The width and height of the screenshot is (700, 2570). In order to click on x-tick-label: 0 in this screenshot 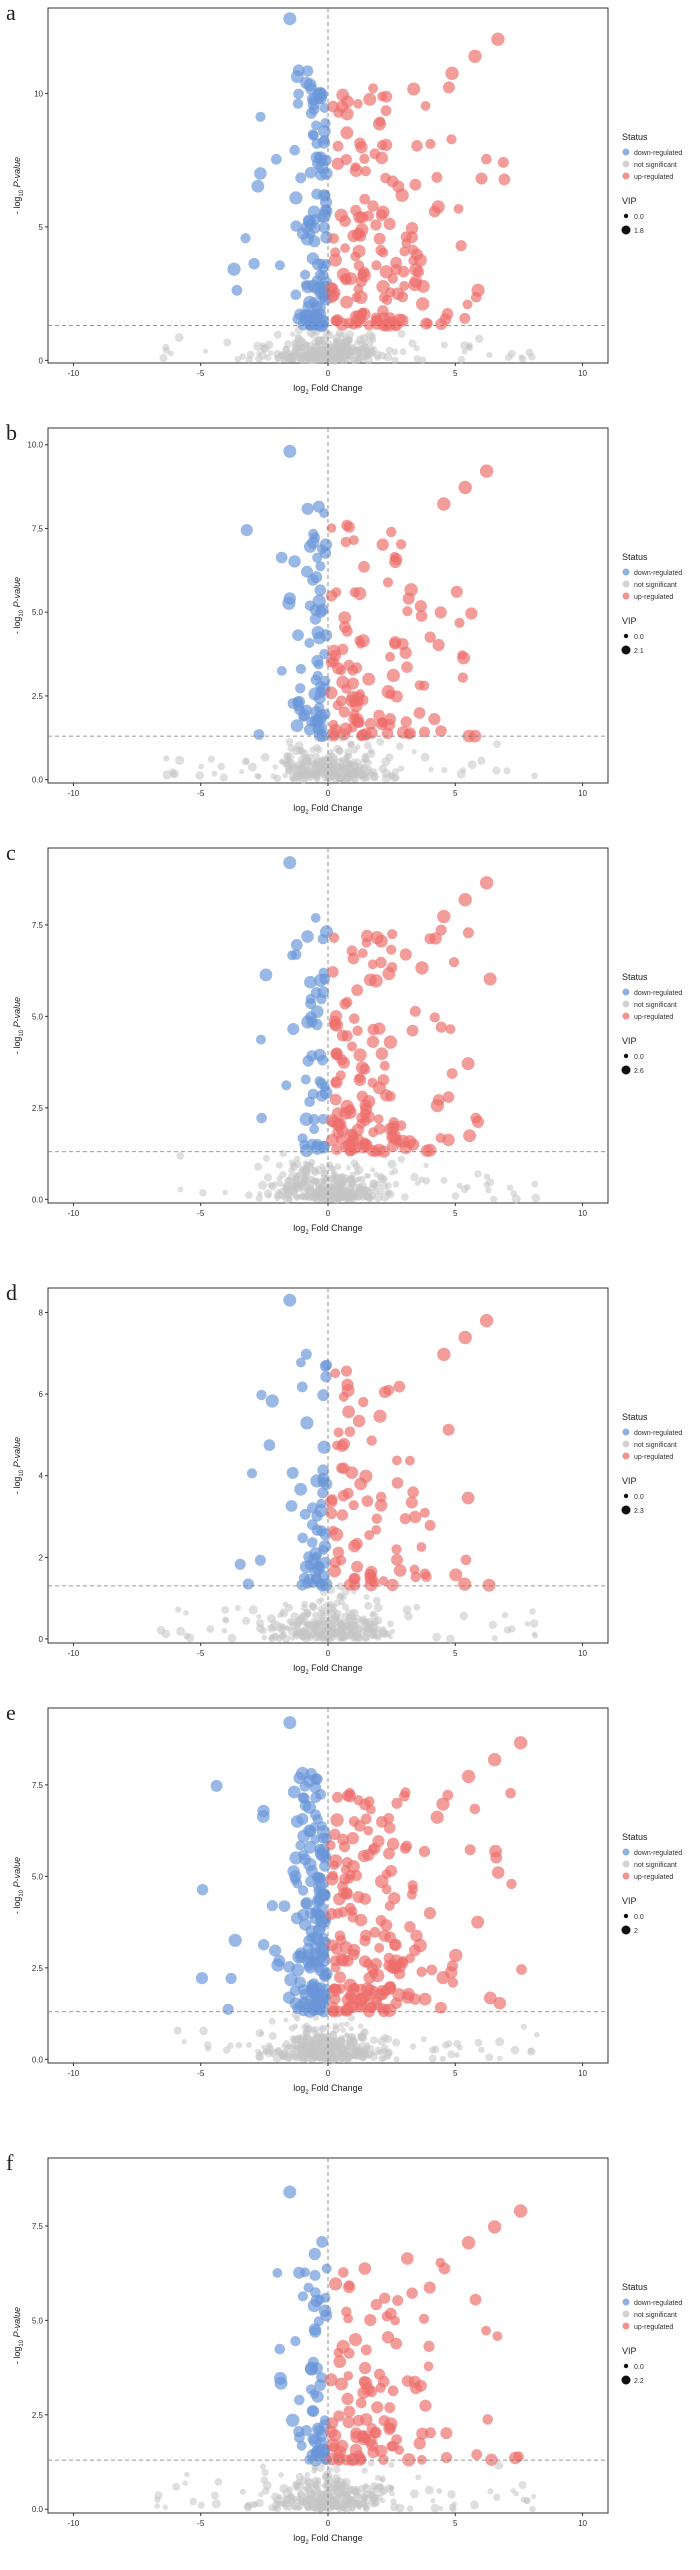, I will do `click(328, 793)`.